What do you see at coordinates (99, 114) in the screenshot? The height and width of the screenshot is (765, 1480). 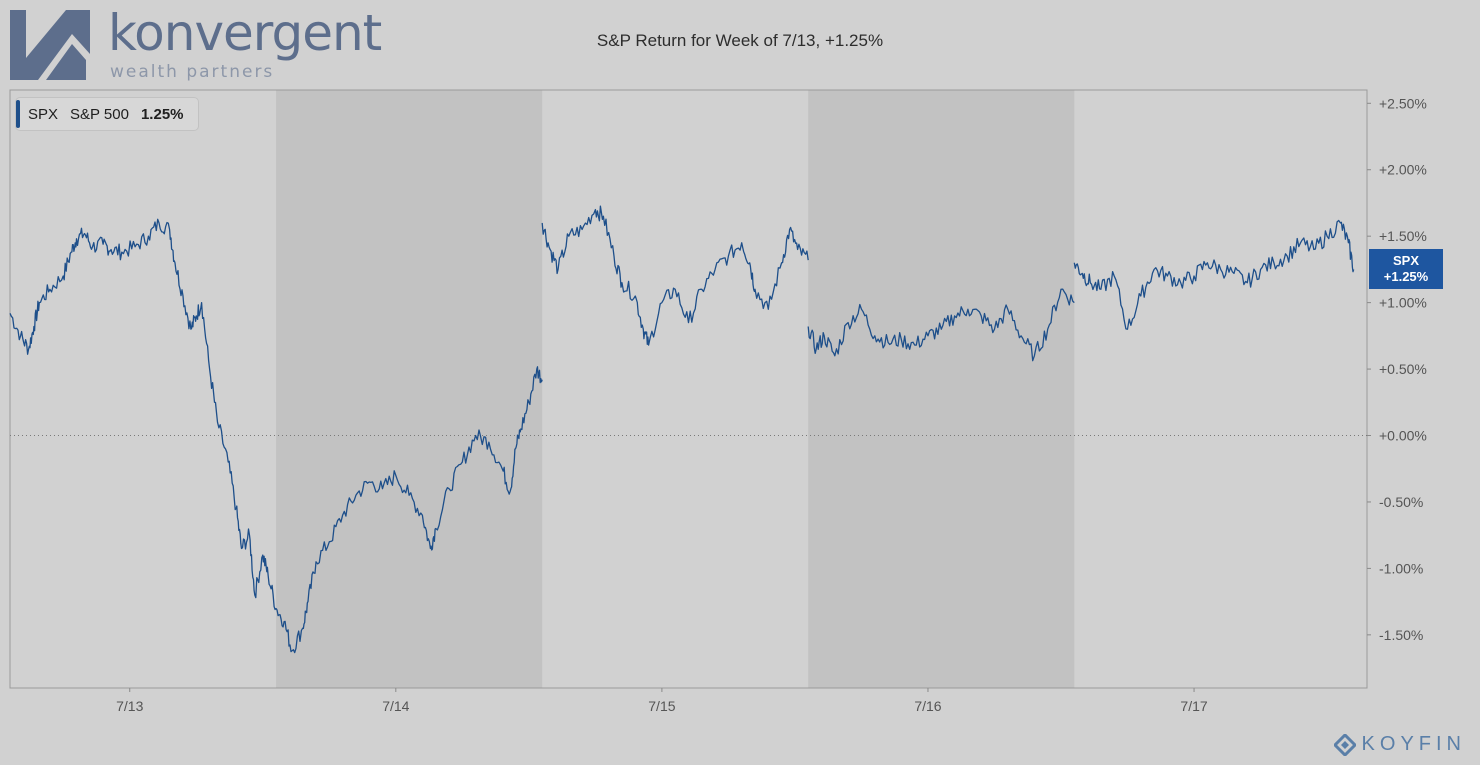 I see `legend-series-name: S&P 500` at bounding box center [99, 114].